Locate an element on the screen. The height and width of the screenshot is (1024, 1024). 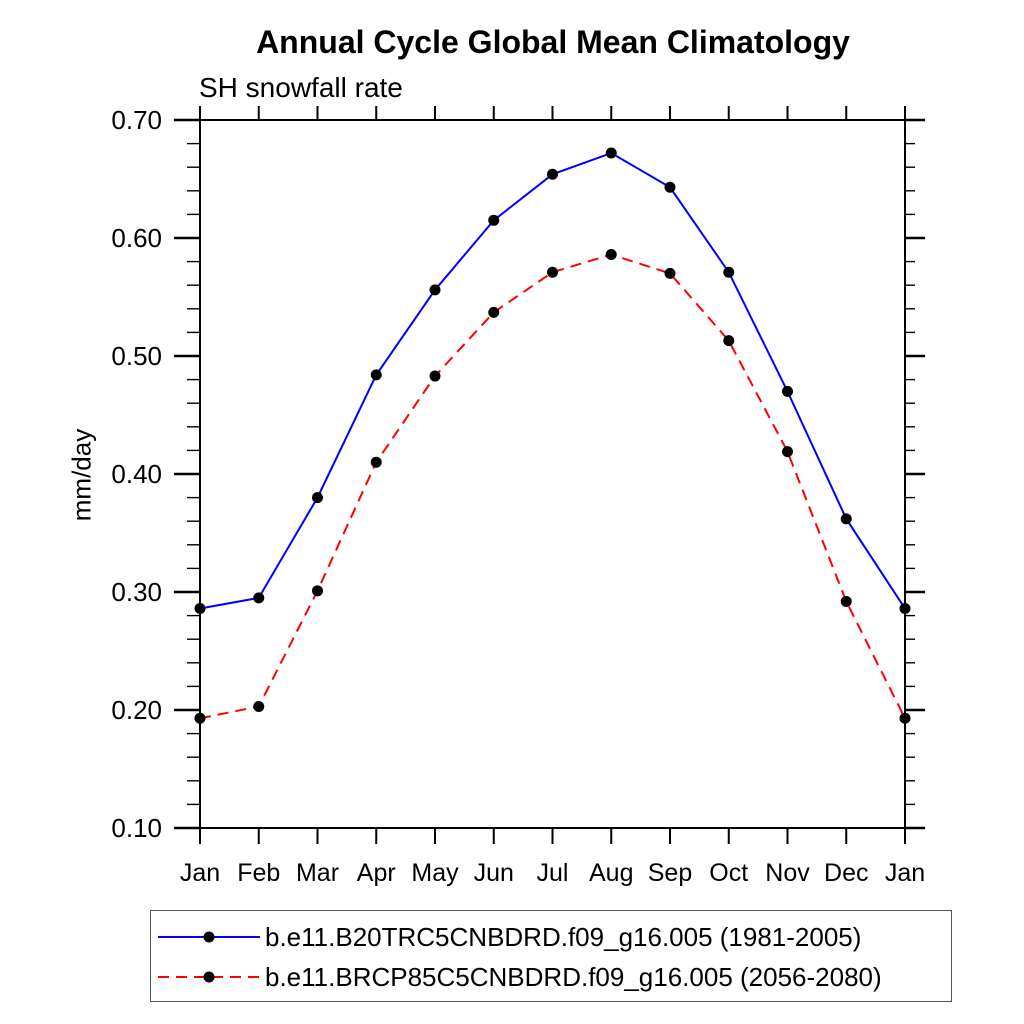
y-tick-label: 0.70 is located at coordinates (136, 120).